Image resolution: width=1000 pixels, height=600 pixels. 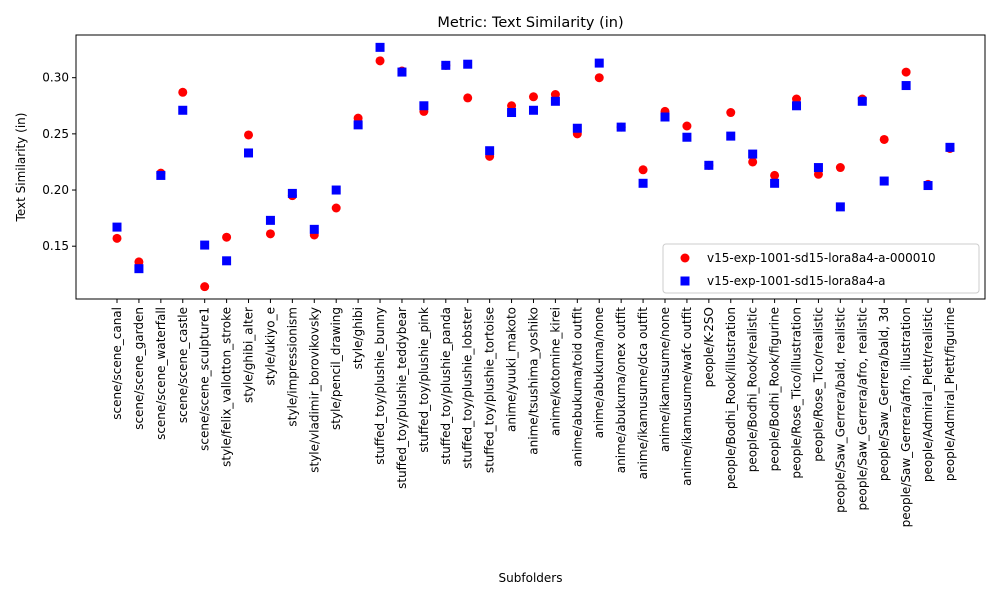 I want to click on x-tick-label: scene/scene_garden, so click(x=139, y=368).